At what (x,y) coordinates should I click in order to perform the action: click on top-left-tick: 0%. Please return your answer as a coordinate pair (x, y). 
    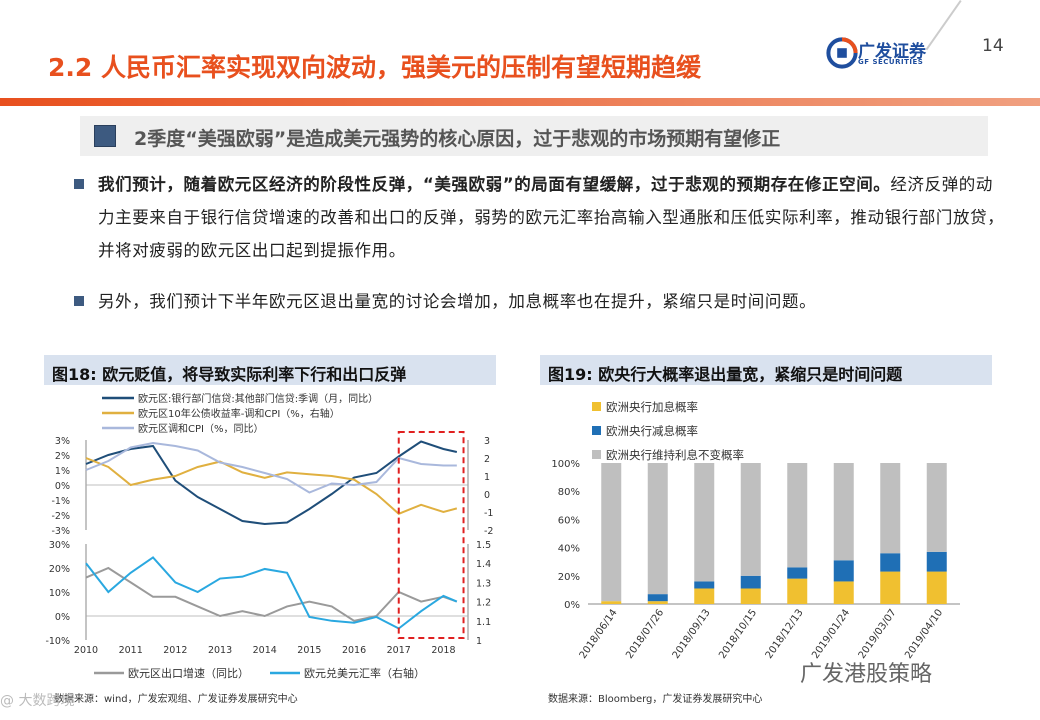
    Looking at the image, I should click on (62, 486).